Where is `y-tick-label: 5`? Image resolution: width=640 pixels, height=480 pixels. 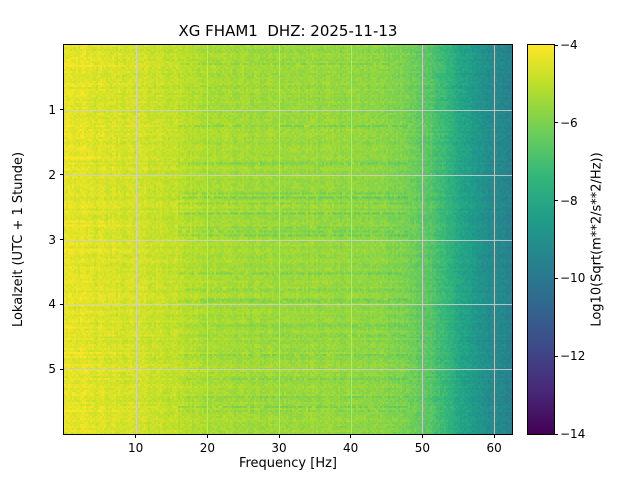
y-tick-label: 5 is located at coordinates (52, 369).